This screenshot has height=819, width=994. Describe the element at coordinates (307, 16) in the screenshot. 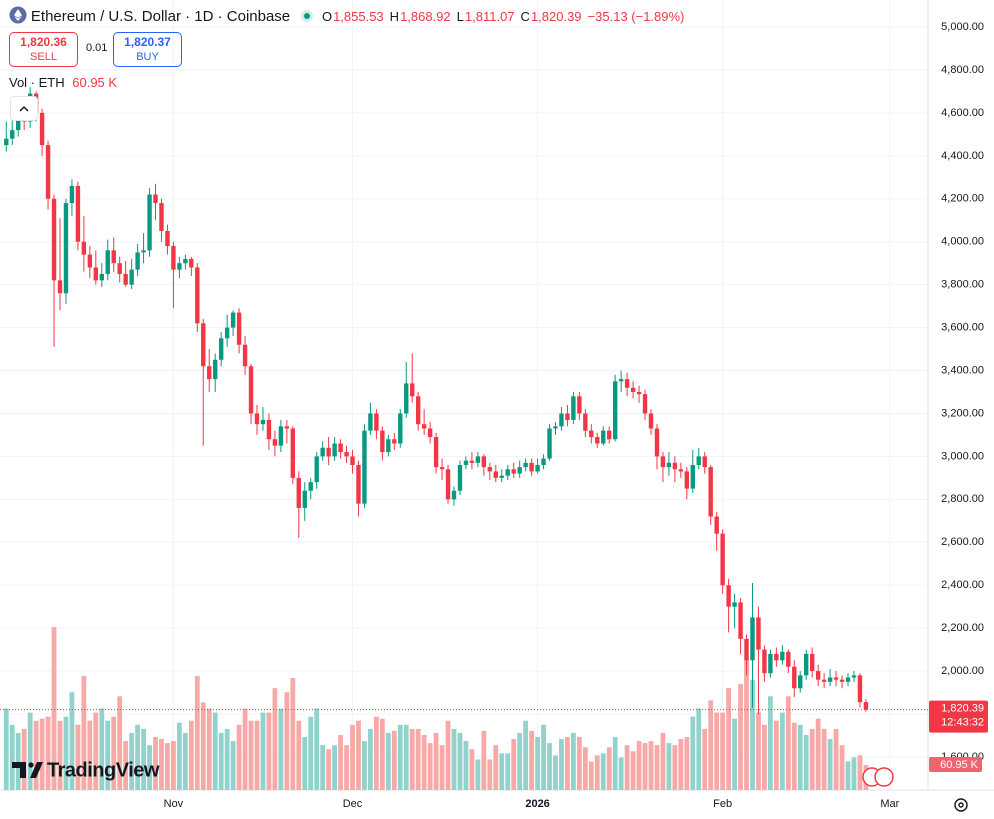

I see `market-status` at that location.